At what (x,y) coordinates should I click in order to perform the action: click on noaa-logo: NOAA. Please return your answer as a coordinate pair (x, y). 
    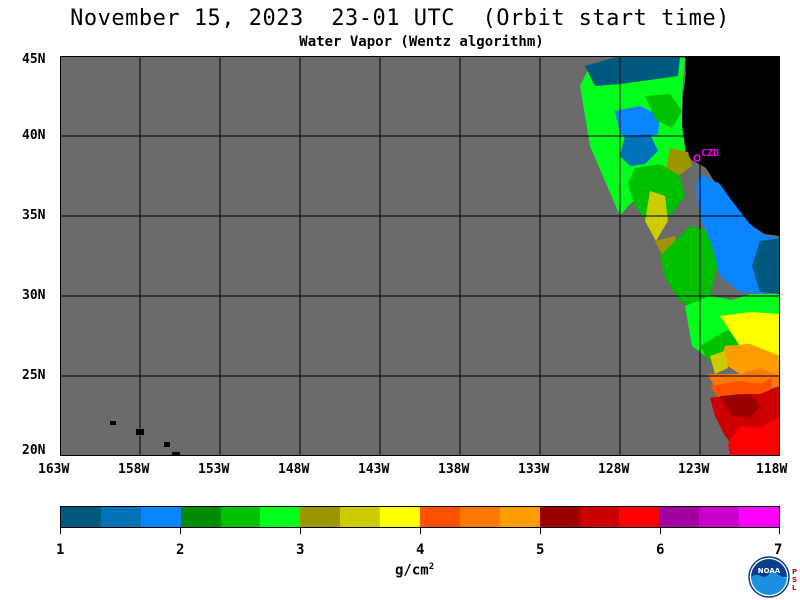
    Looking at the image, I should click on (769, 577).